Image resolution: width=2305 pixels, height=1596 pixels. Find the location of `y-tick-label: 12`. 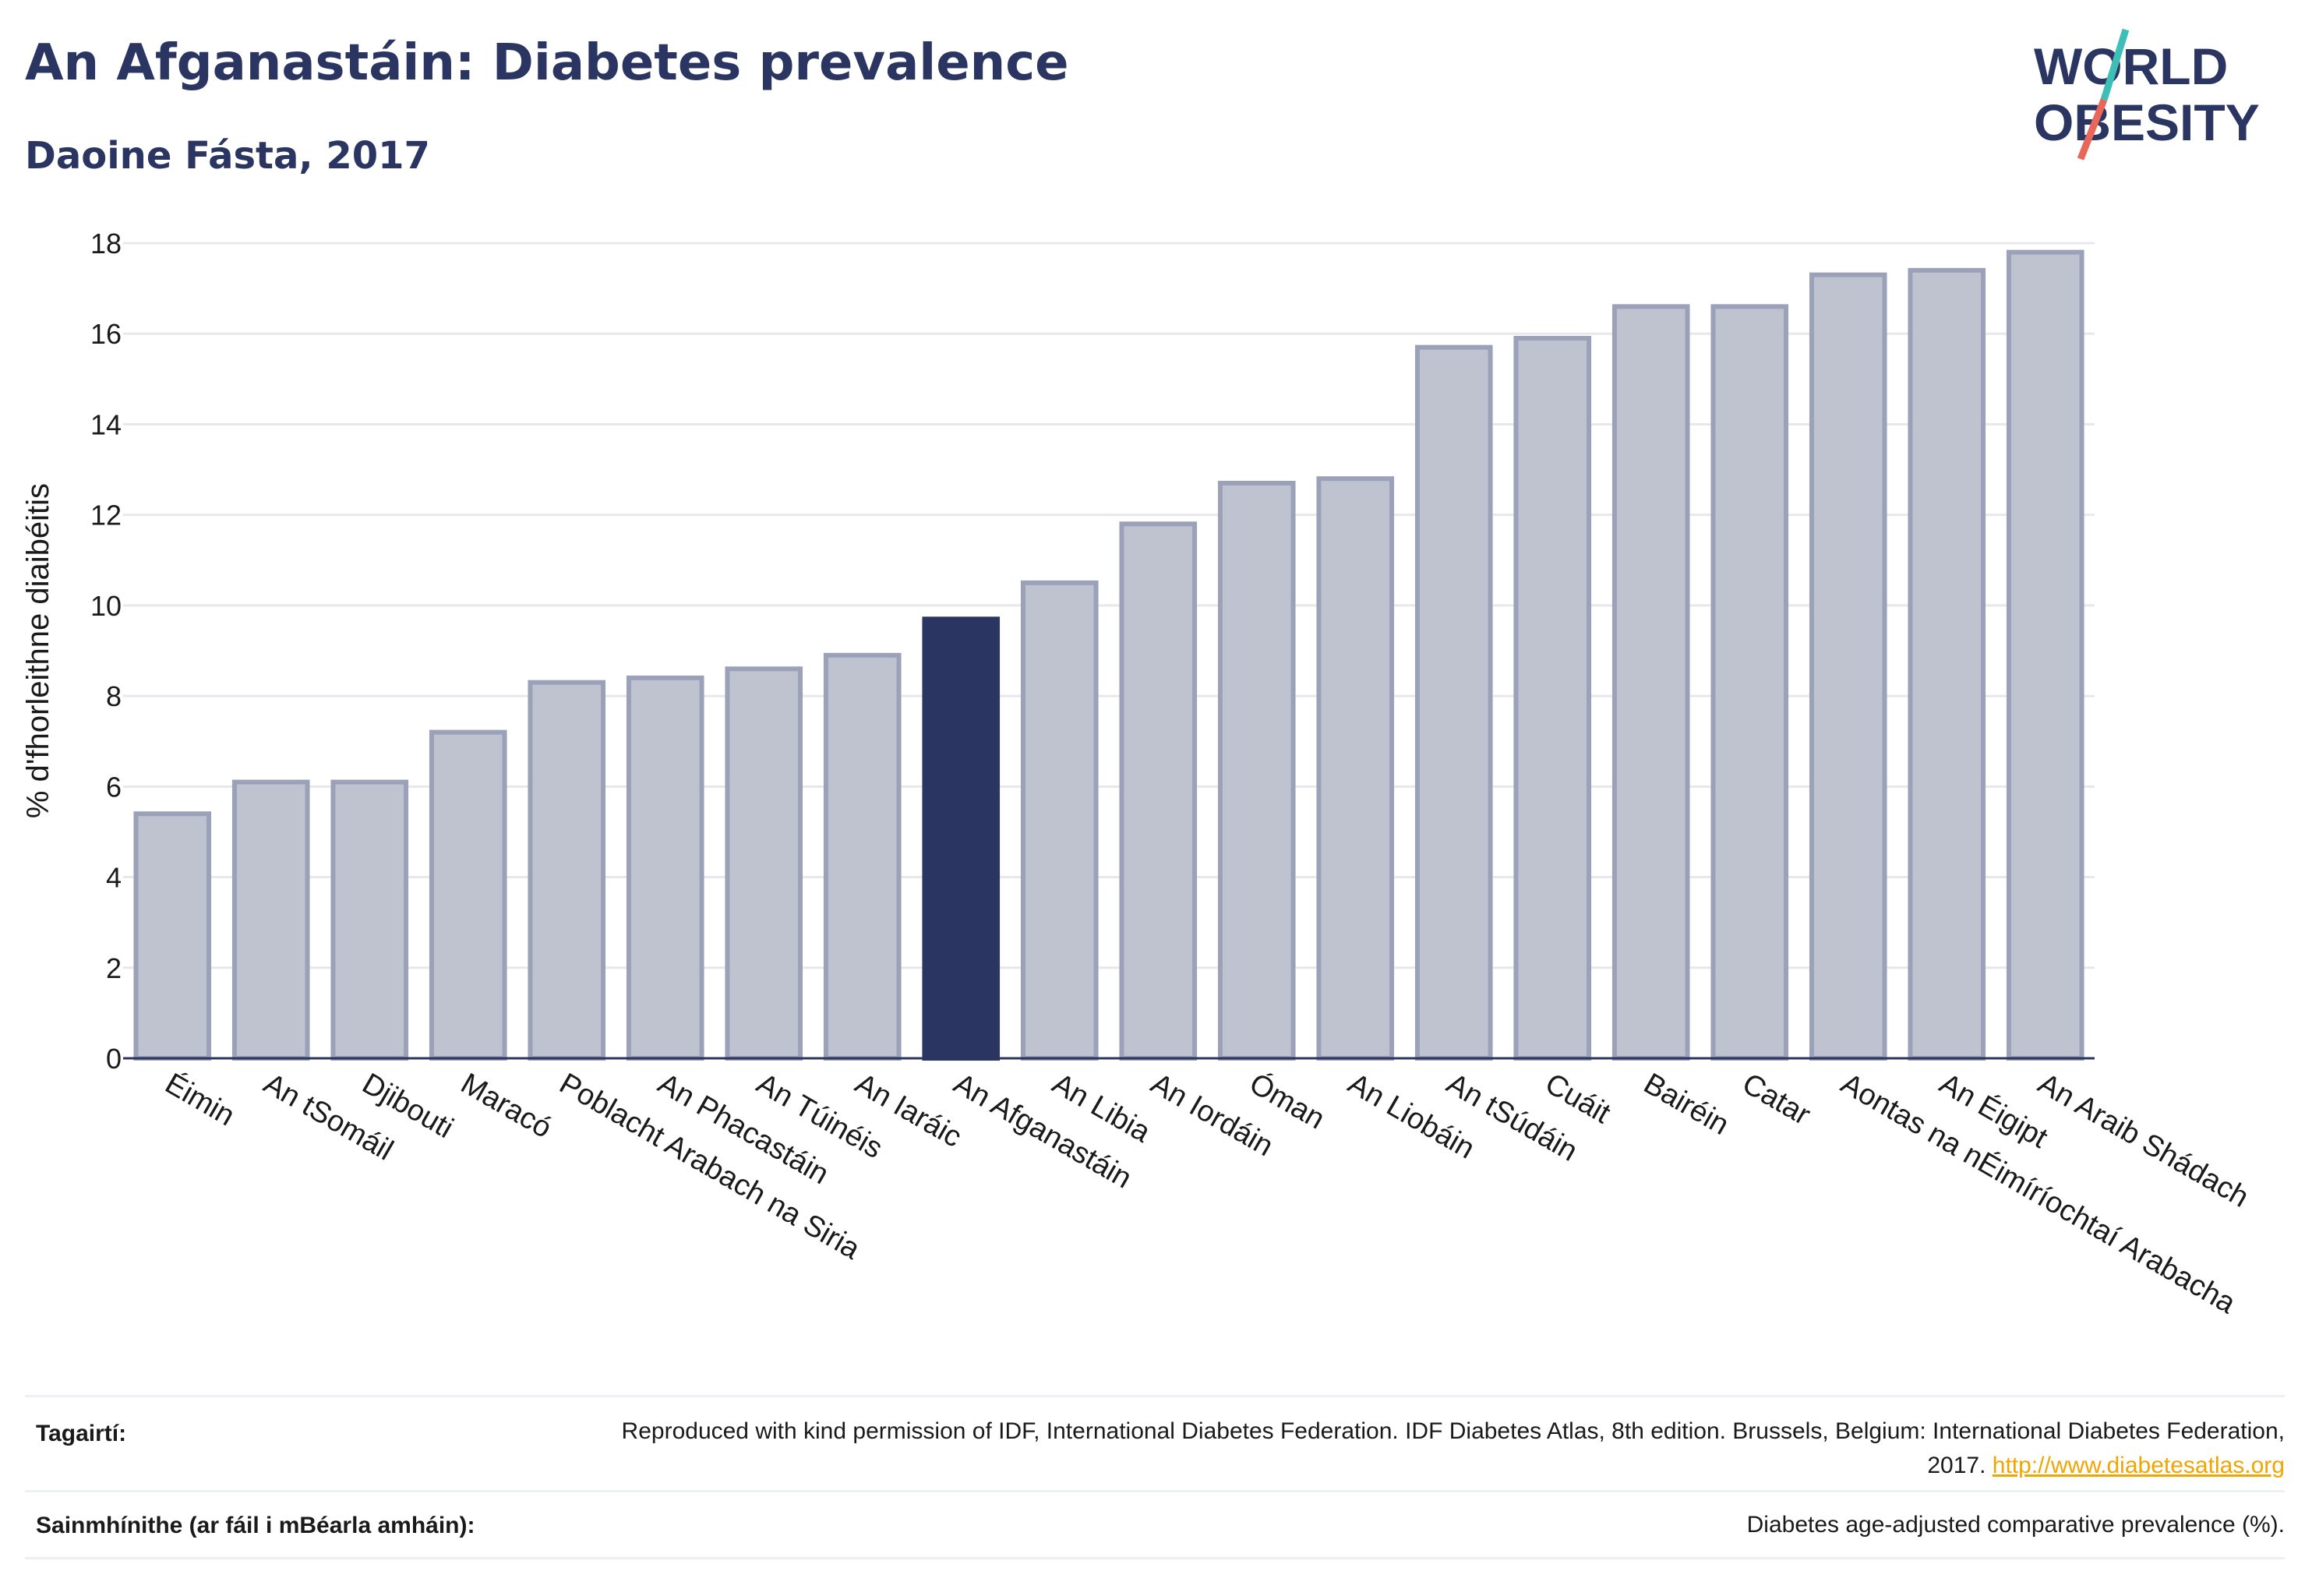

y-tick-label: 12 is located at coordinates (106, 515).